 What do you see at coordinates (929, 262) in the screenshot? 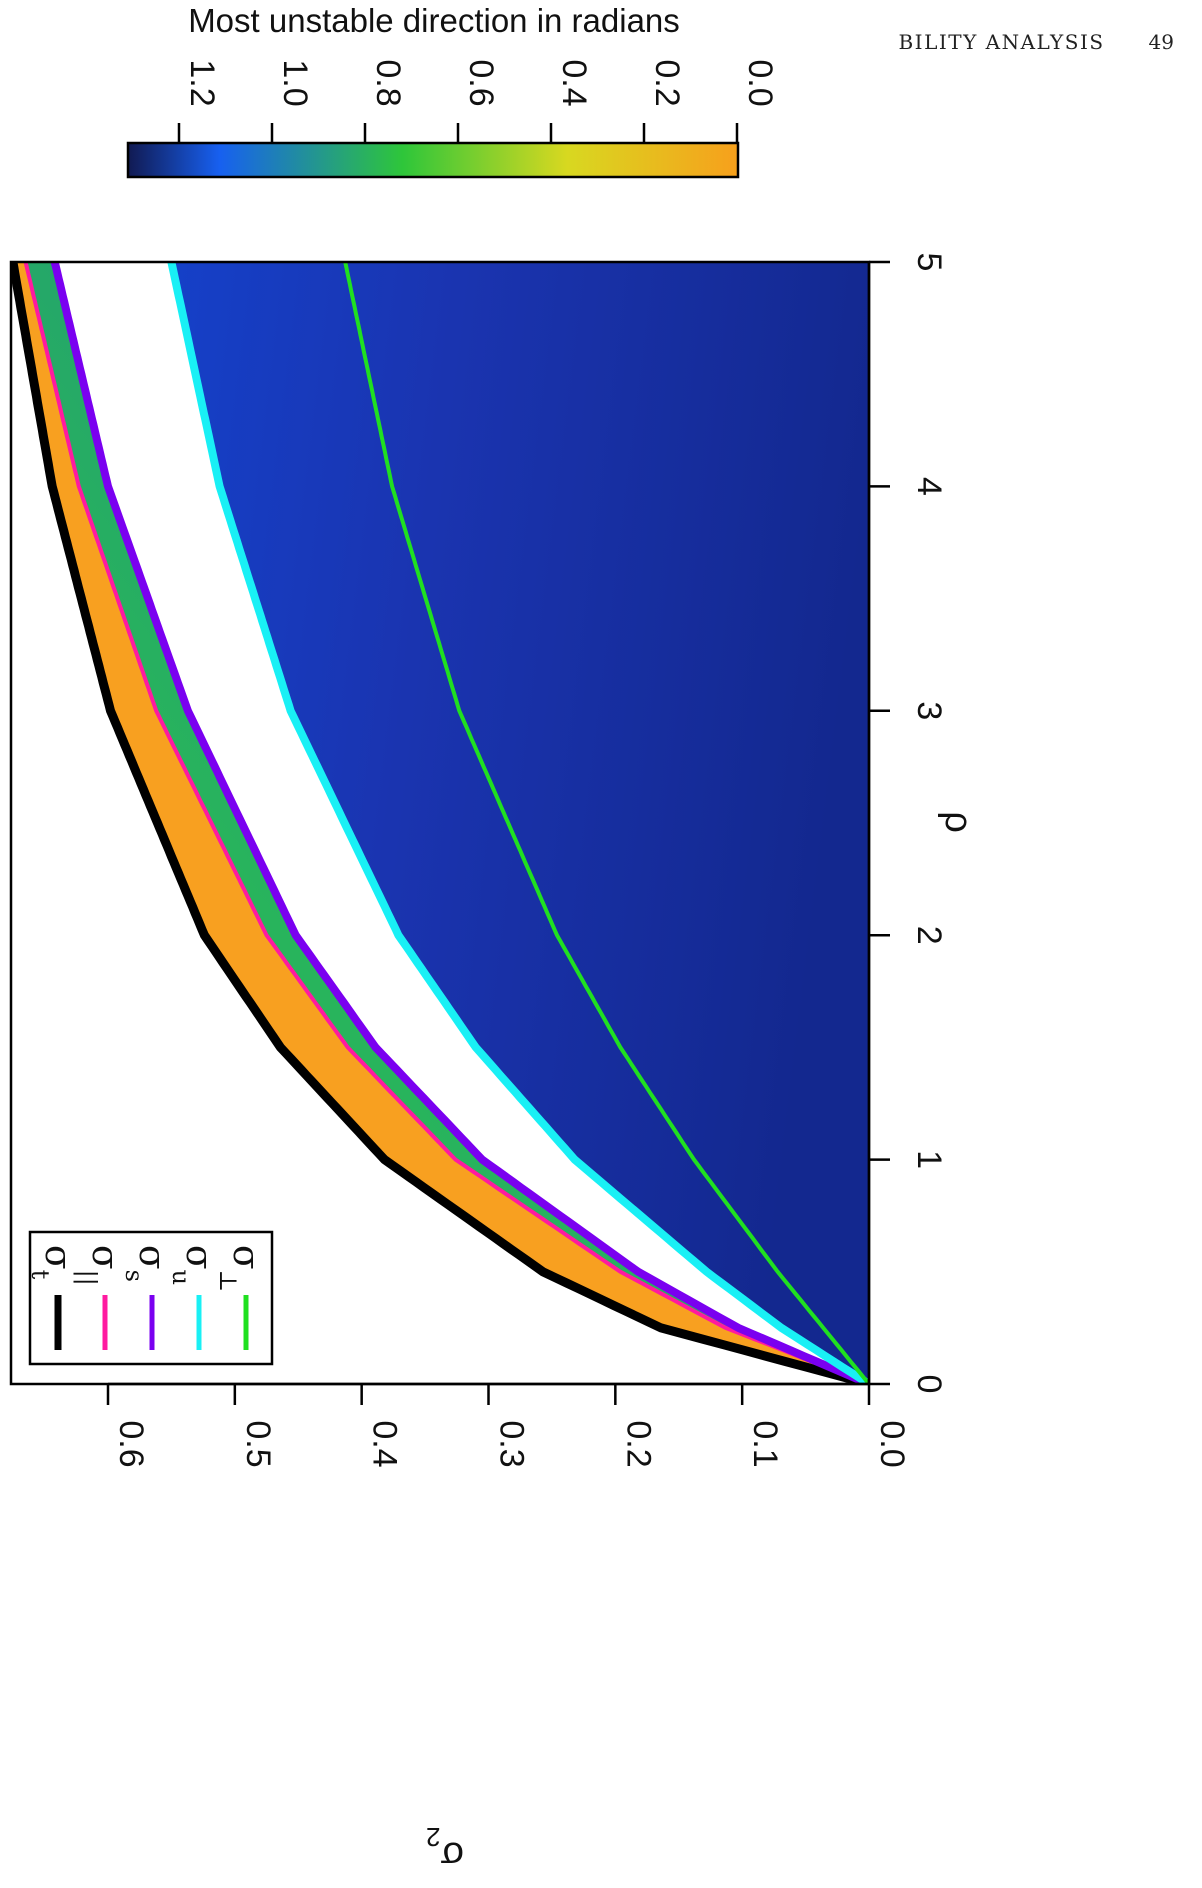
I see `x-tick-label: 5` at bounding box center [929, 262].